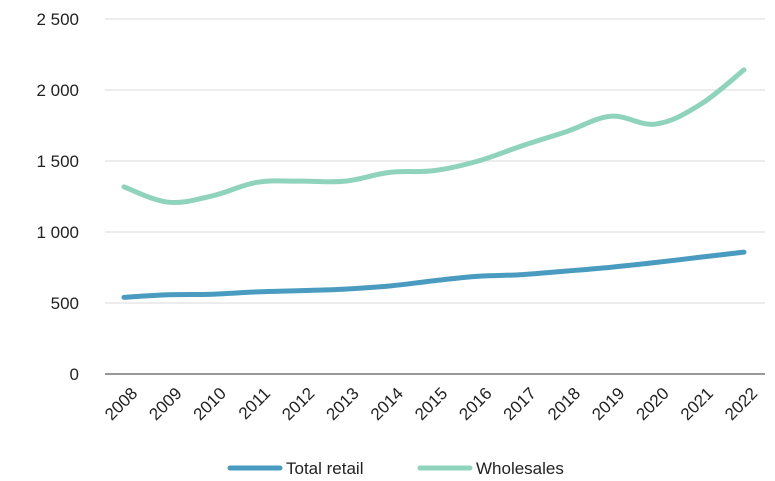 The height and width of the screenshot is (481, 775). I want to click on y-tick-label: 2 500, so click(57, 19).